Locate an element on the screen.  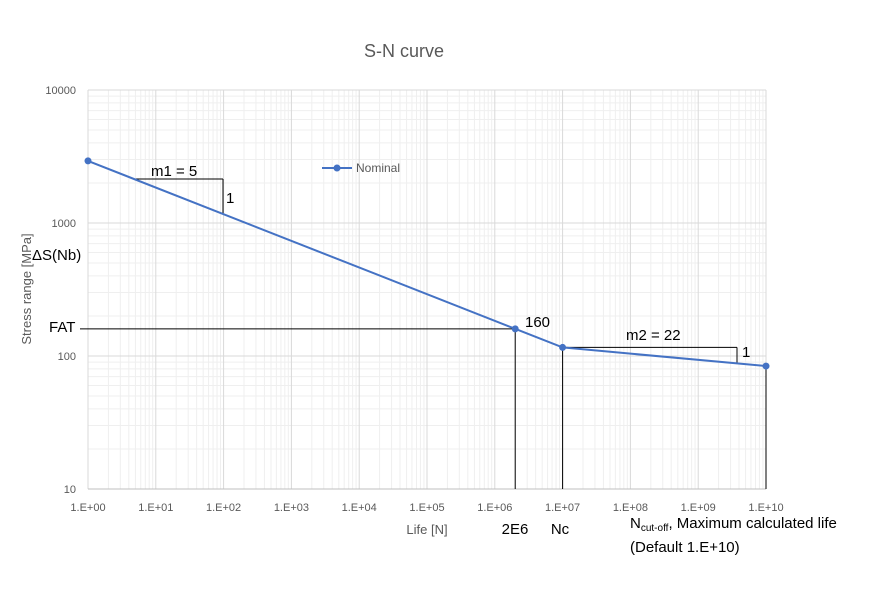
slope2-label: m2 = 22 is located at coordinates (653, 335).